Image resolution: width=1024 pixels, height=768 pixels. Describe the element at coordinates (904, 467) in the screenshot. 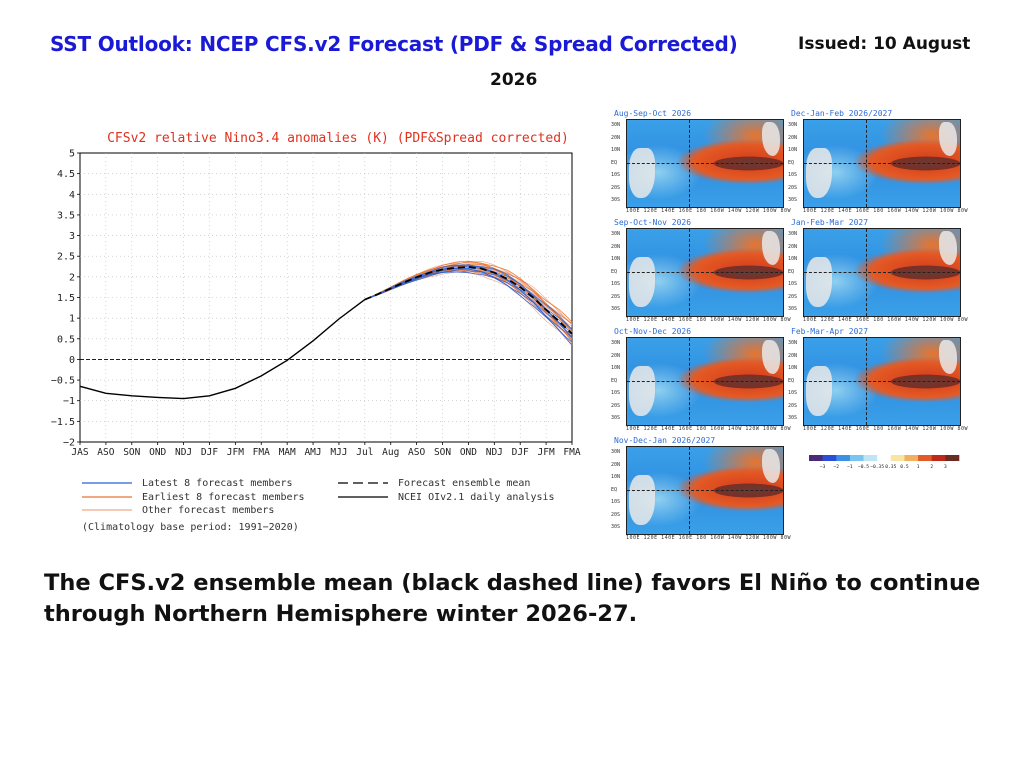

I see `colorbar-label: 0.5` at that location.